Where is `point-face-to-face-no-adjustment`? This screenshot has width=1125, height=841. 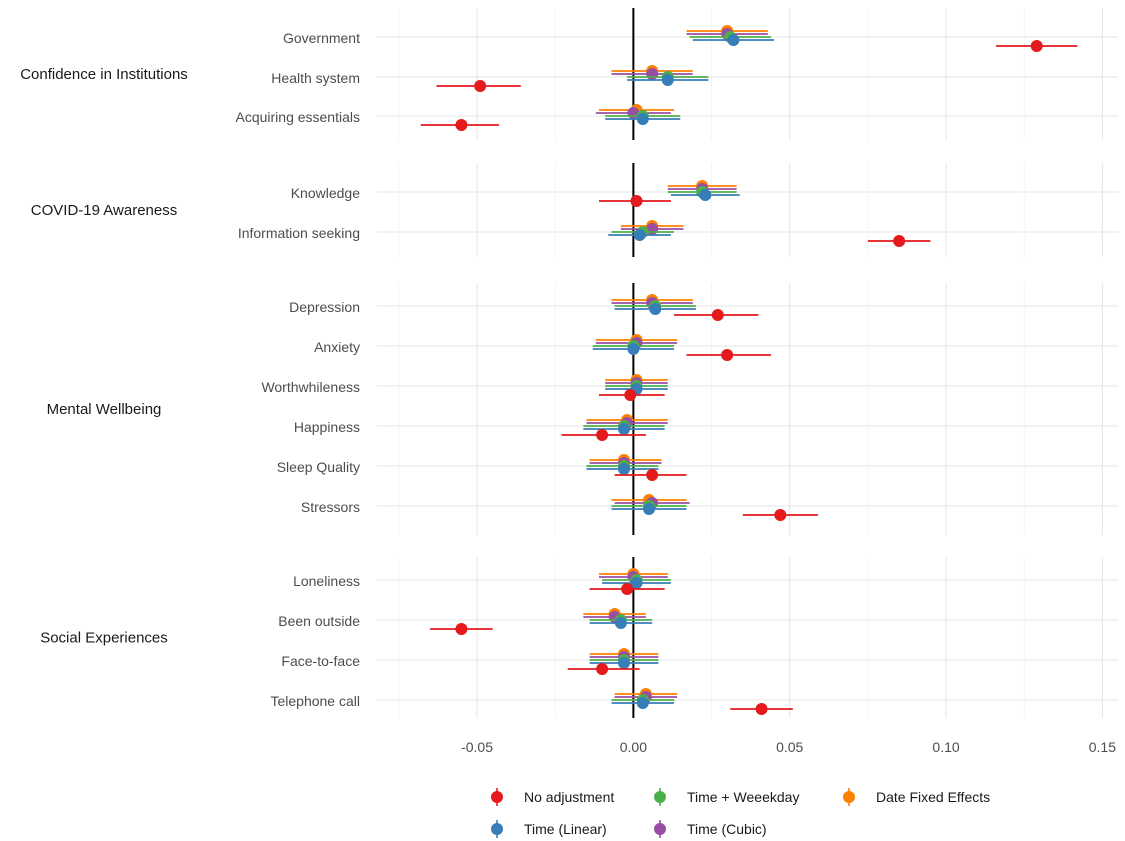 point-face-to-face-no-adjustment is located at coordinates (602, 669).